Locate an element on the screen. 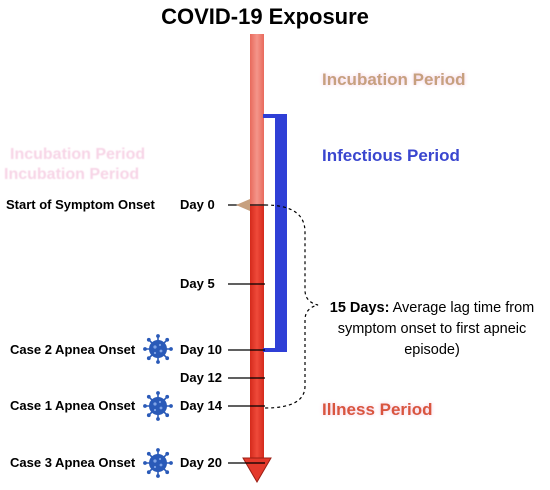 This screenshot has height=490, width=550. lag-brace is located at coordinates (291, 306).